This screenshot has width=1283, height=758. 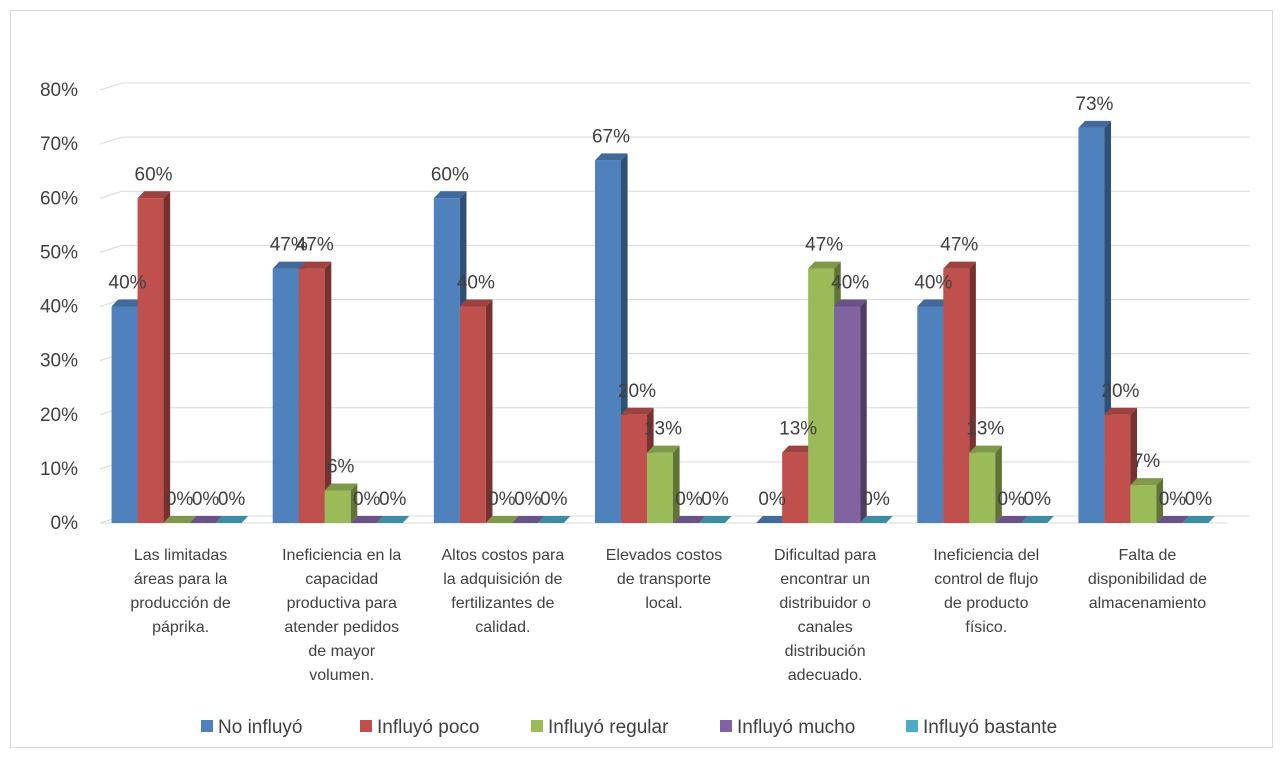 I want to click on data-label: 73%, so click(x=1094, y=104).